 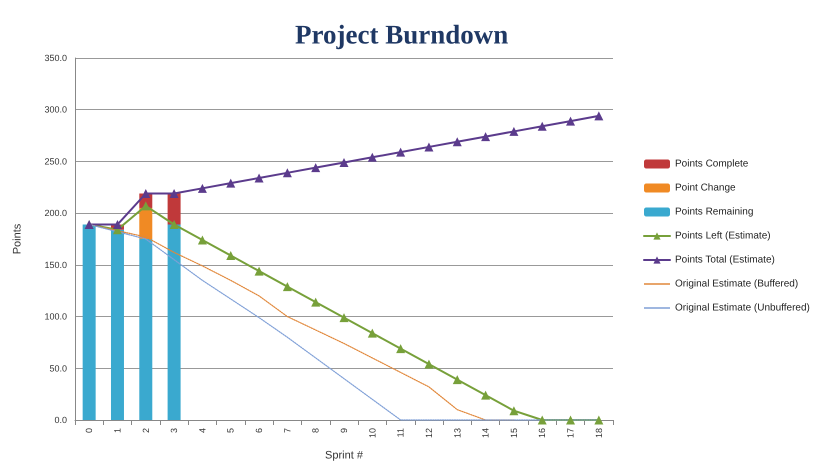 What do you see at coordinates (287, 431) in the screenshot?
I see `x-tick-label: 7` at bounding box center [287, 431].